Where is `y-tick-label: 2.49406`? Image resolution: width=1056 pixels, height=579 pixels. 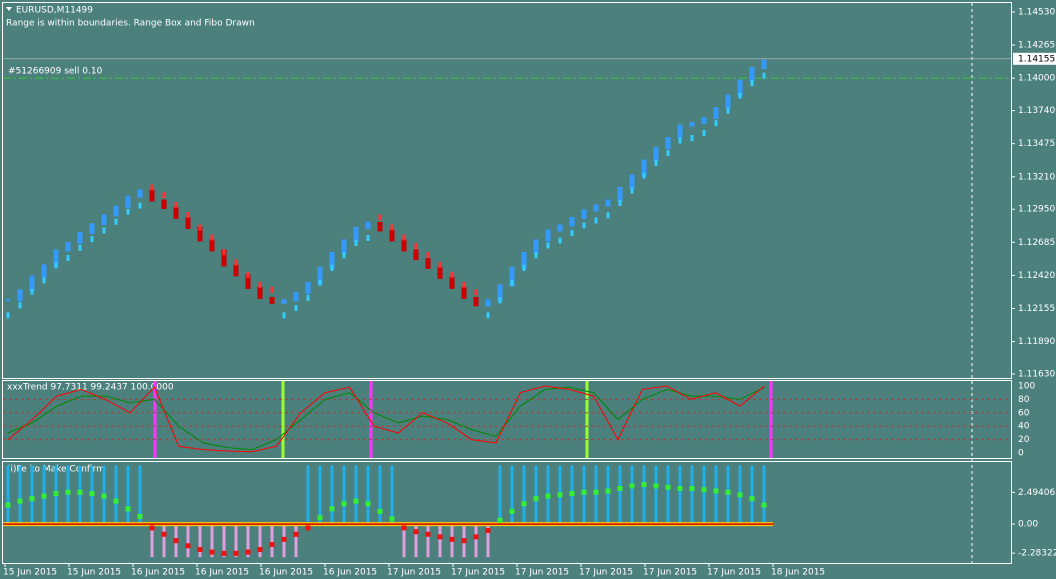 y-tick-label: 2.49406 is located at coordinates (1036, 493).